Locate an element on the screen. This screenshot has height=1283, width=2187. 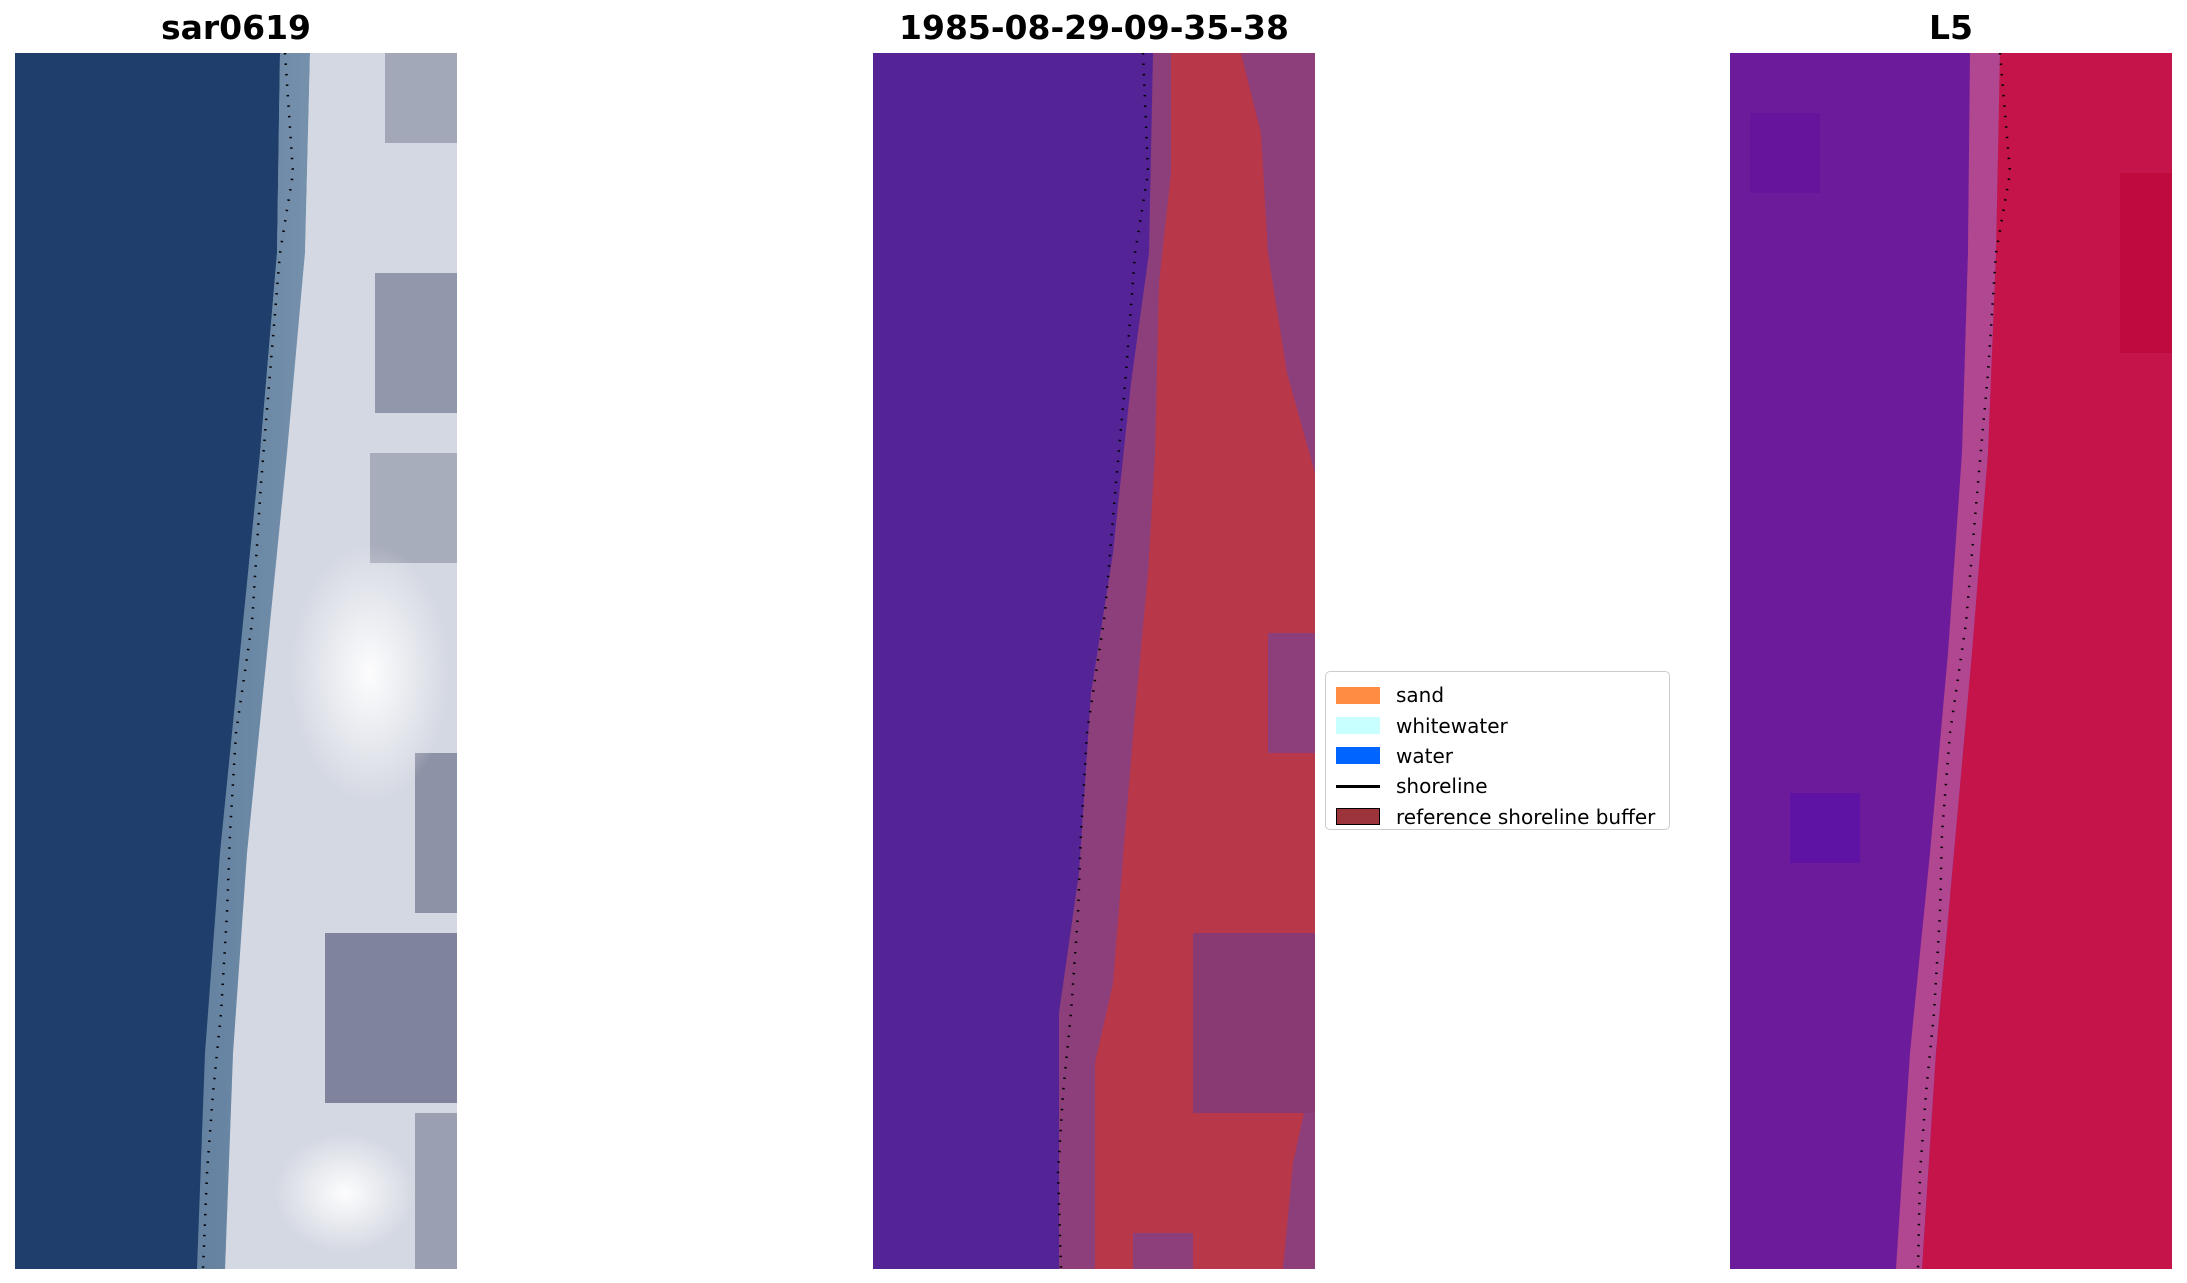
legend-label: water is located at coordinates (1424, 755).